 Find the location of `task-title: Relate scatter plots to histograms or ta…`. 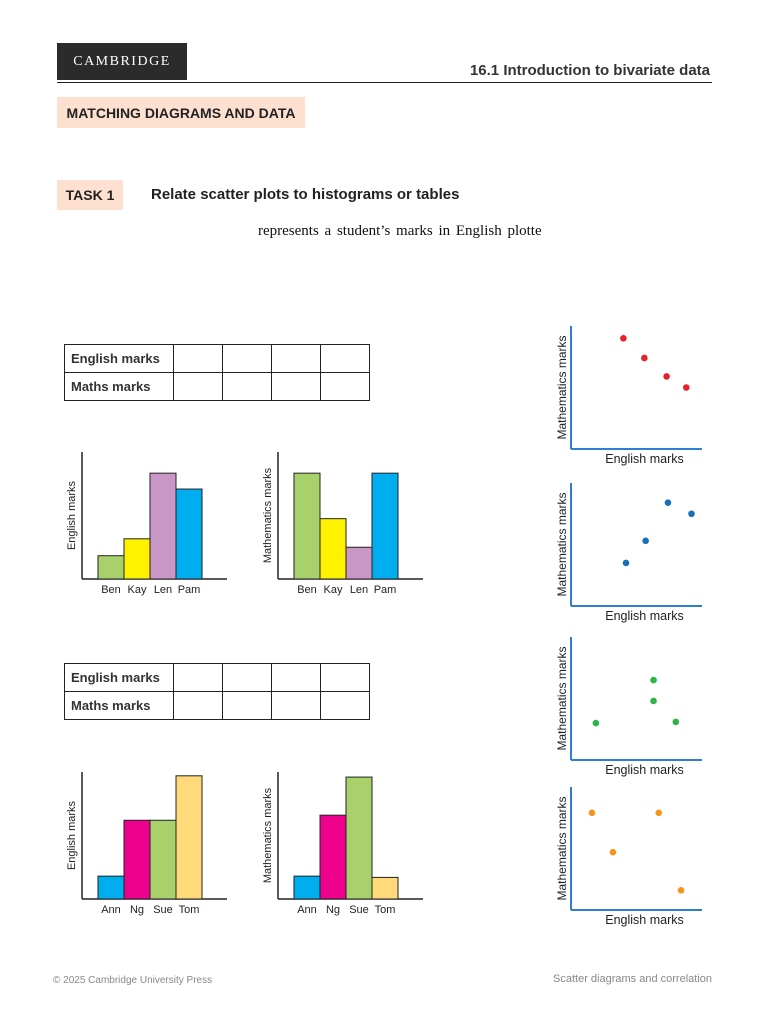

task-title: Relate scatter plots to histograms or ta… is located at coordinates (305, 194).